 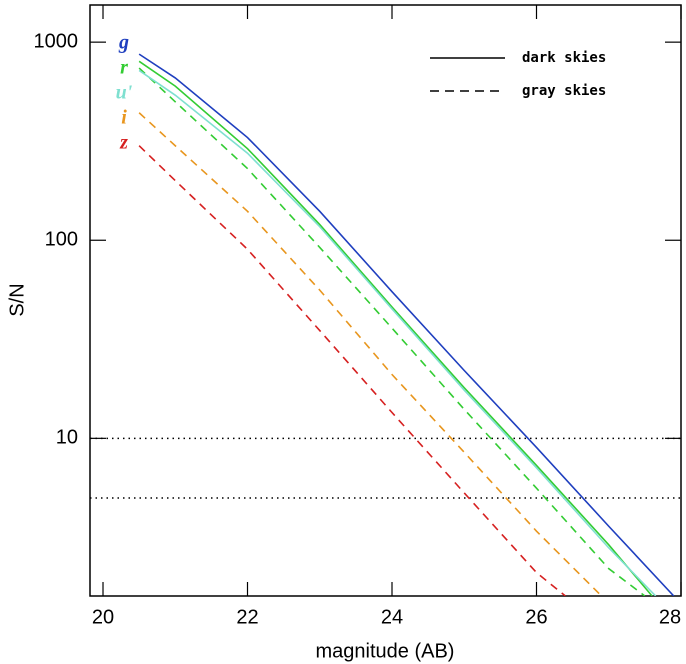 What do you see at coordinates (124, 68) in the screenshot?
I see `band-label: r` at bounding box center [124, 68].